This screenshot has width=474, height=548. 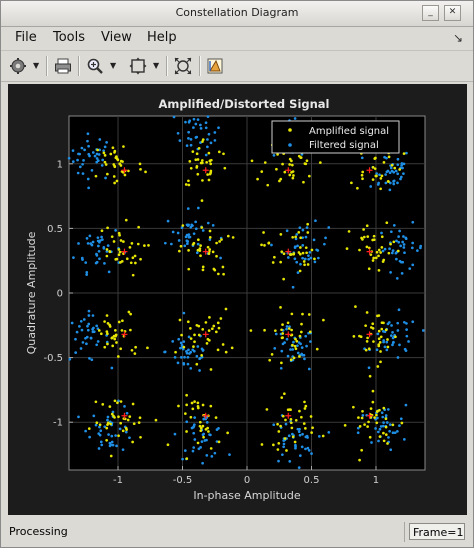 I want to click on measure-icon, so click(x=215, y=66).